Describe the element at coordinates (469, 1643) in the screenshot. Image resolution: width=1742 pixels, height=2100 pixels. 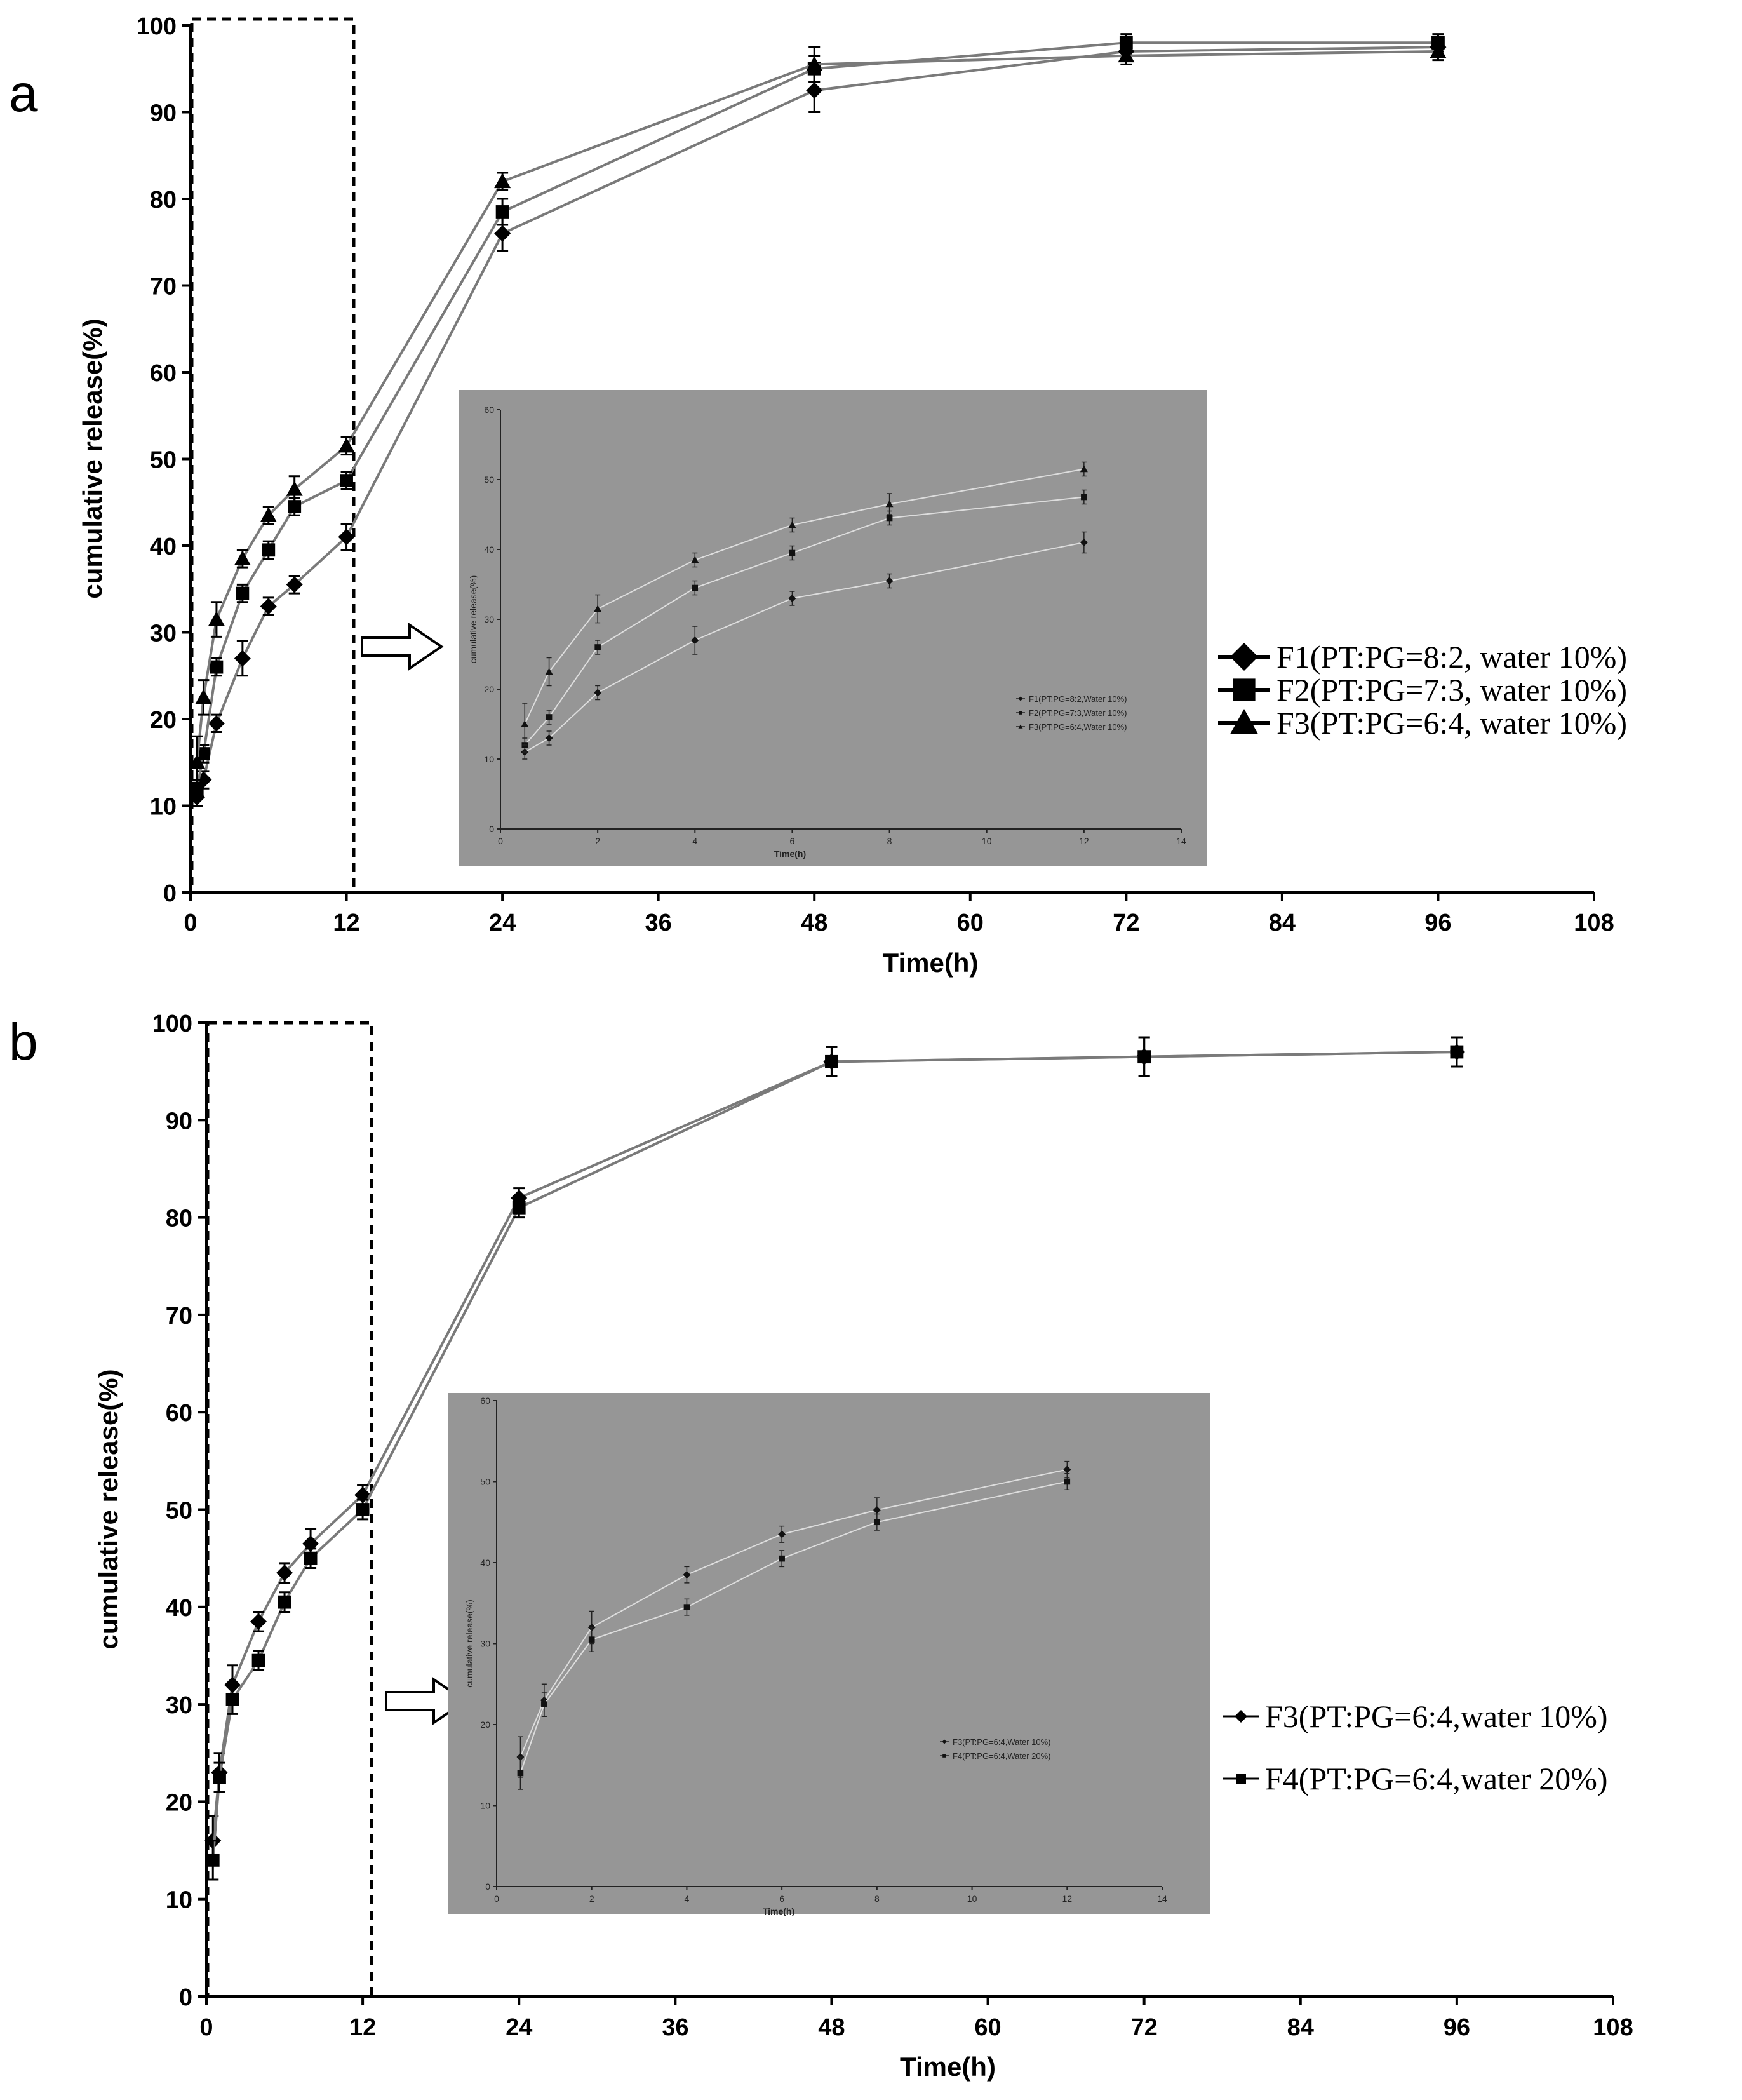
I see `inset-y-axis-label: cumulative release(%)` at that location.